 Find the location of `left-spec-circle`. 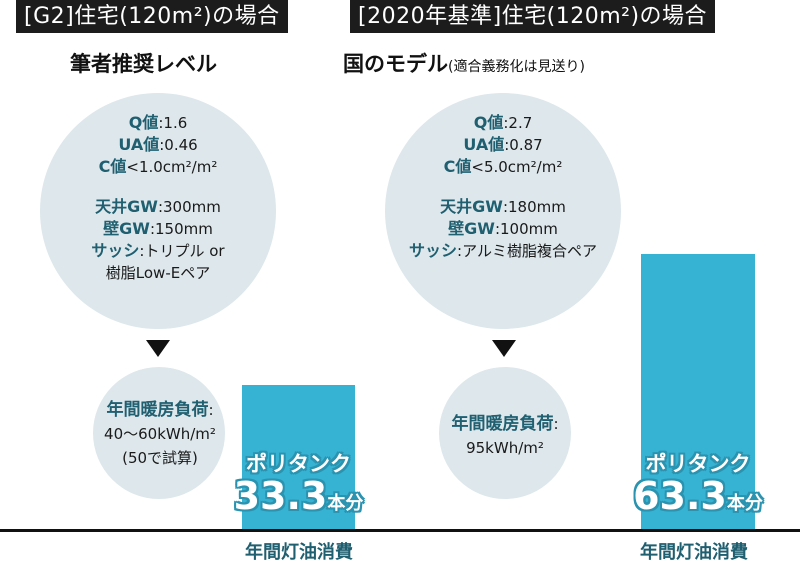

left-spec-circle is located at coordinates (158, 211).